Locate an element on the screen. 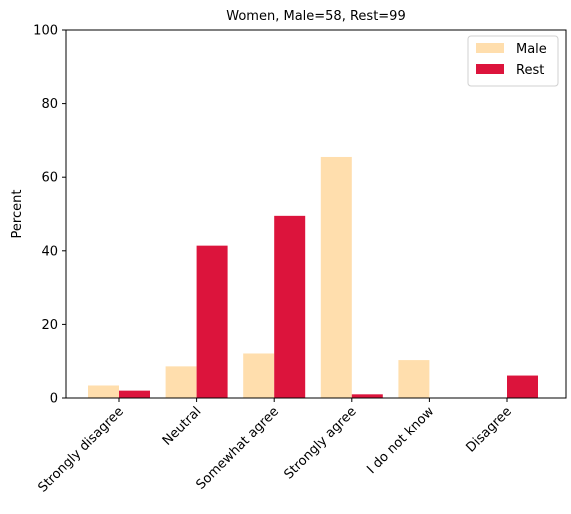 The image size is (571, 514). y-tick-label-0: 0 is located at coordinates (54, 399).